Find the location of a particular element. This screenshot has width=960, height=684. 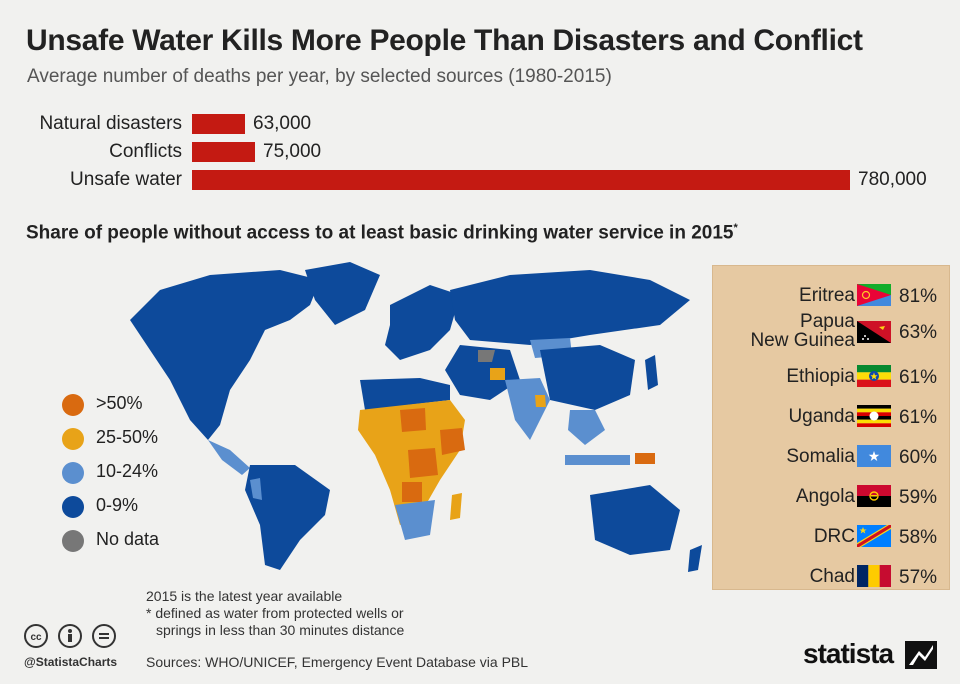

country-row: Somalia 60% is located at coordinates (832, 458).